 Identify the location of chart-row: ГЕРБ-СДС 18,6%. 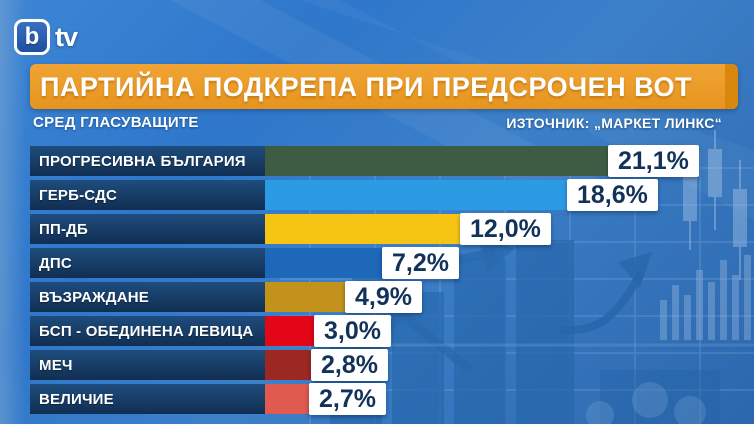
(377, 195).